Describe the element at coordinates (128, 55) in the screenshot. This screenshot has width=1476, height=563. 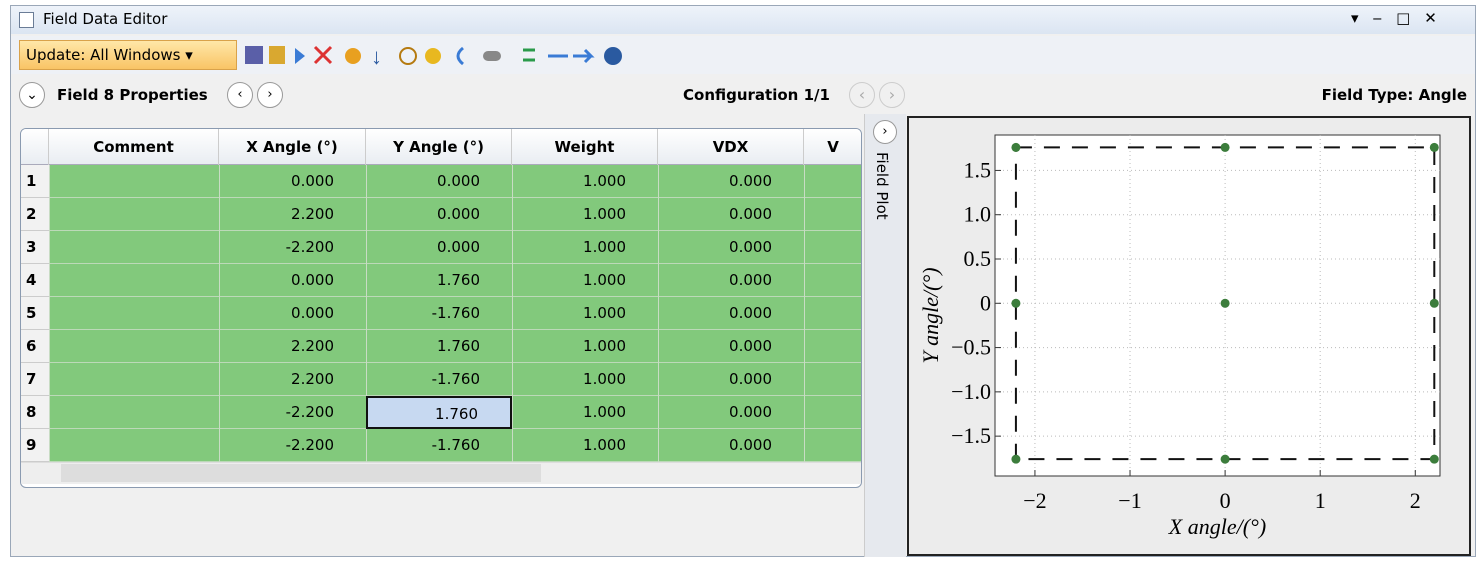
I see `update-button: Update: All Windows ▾` at that location.